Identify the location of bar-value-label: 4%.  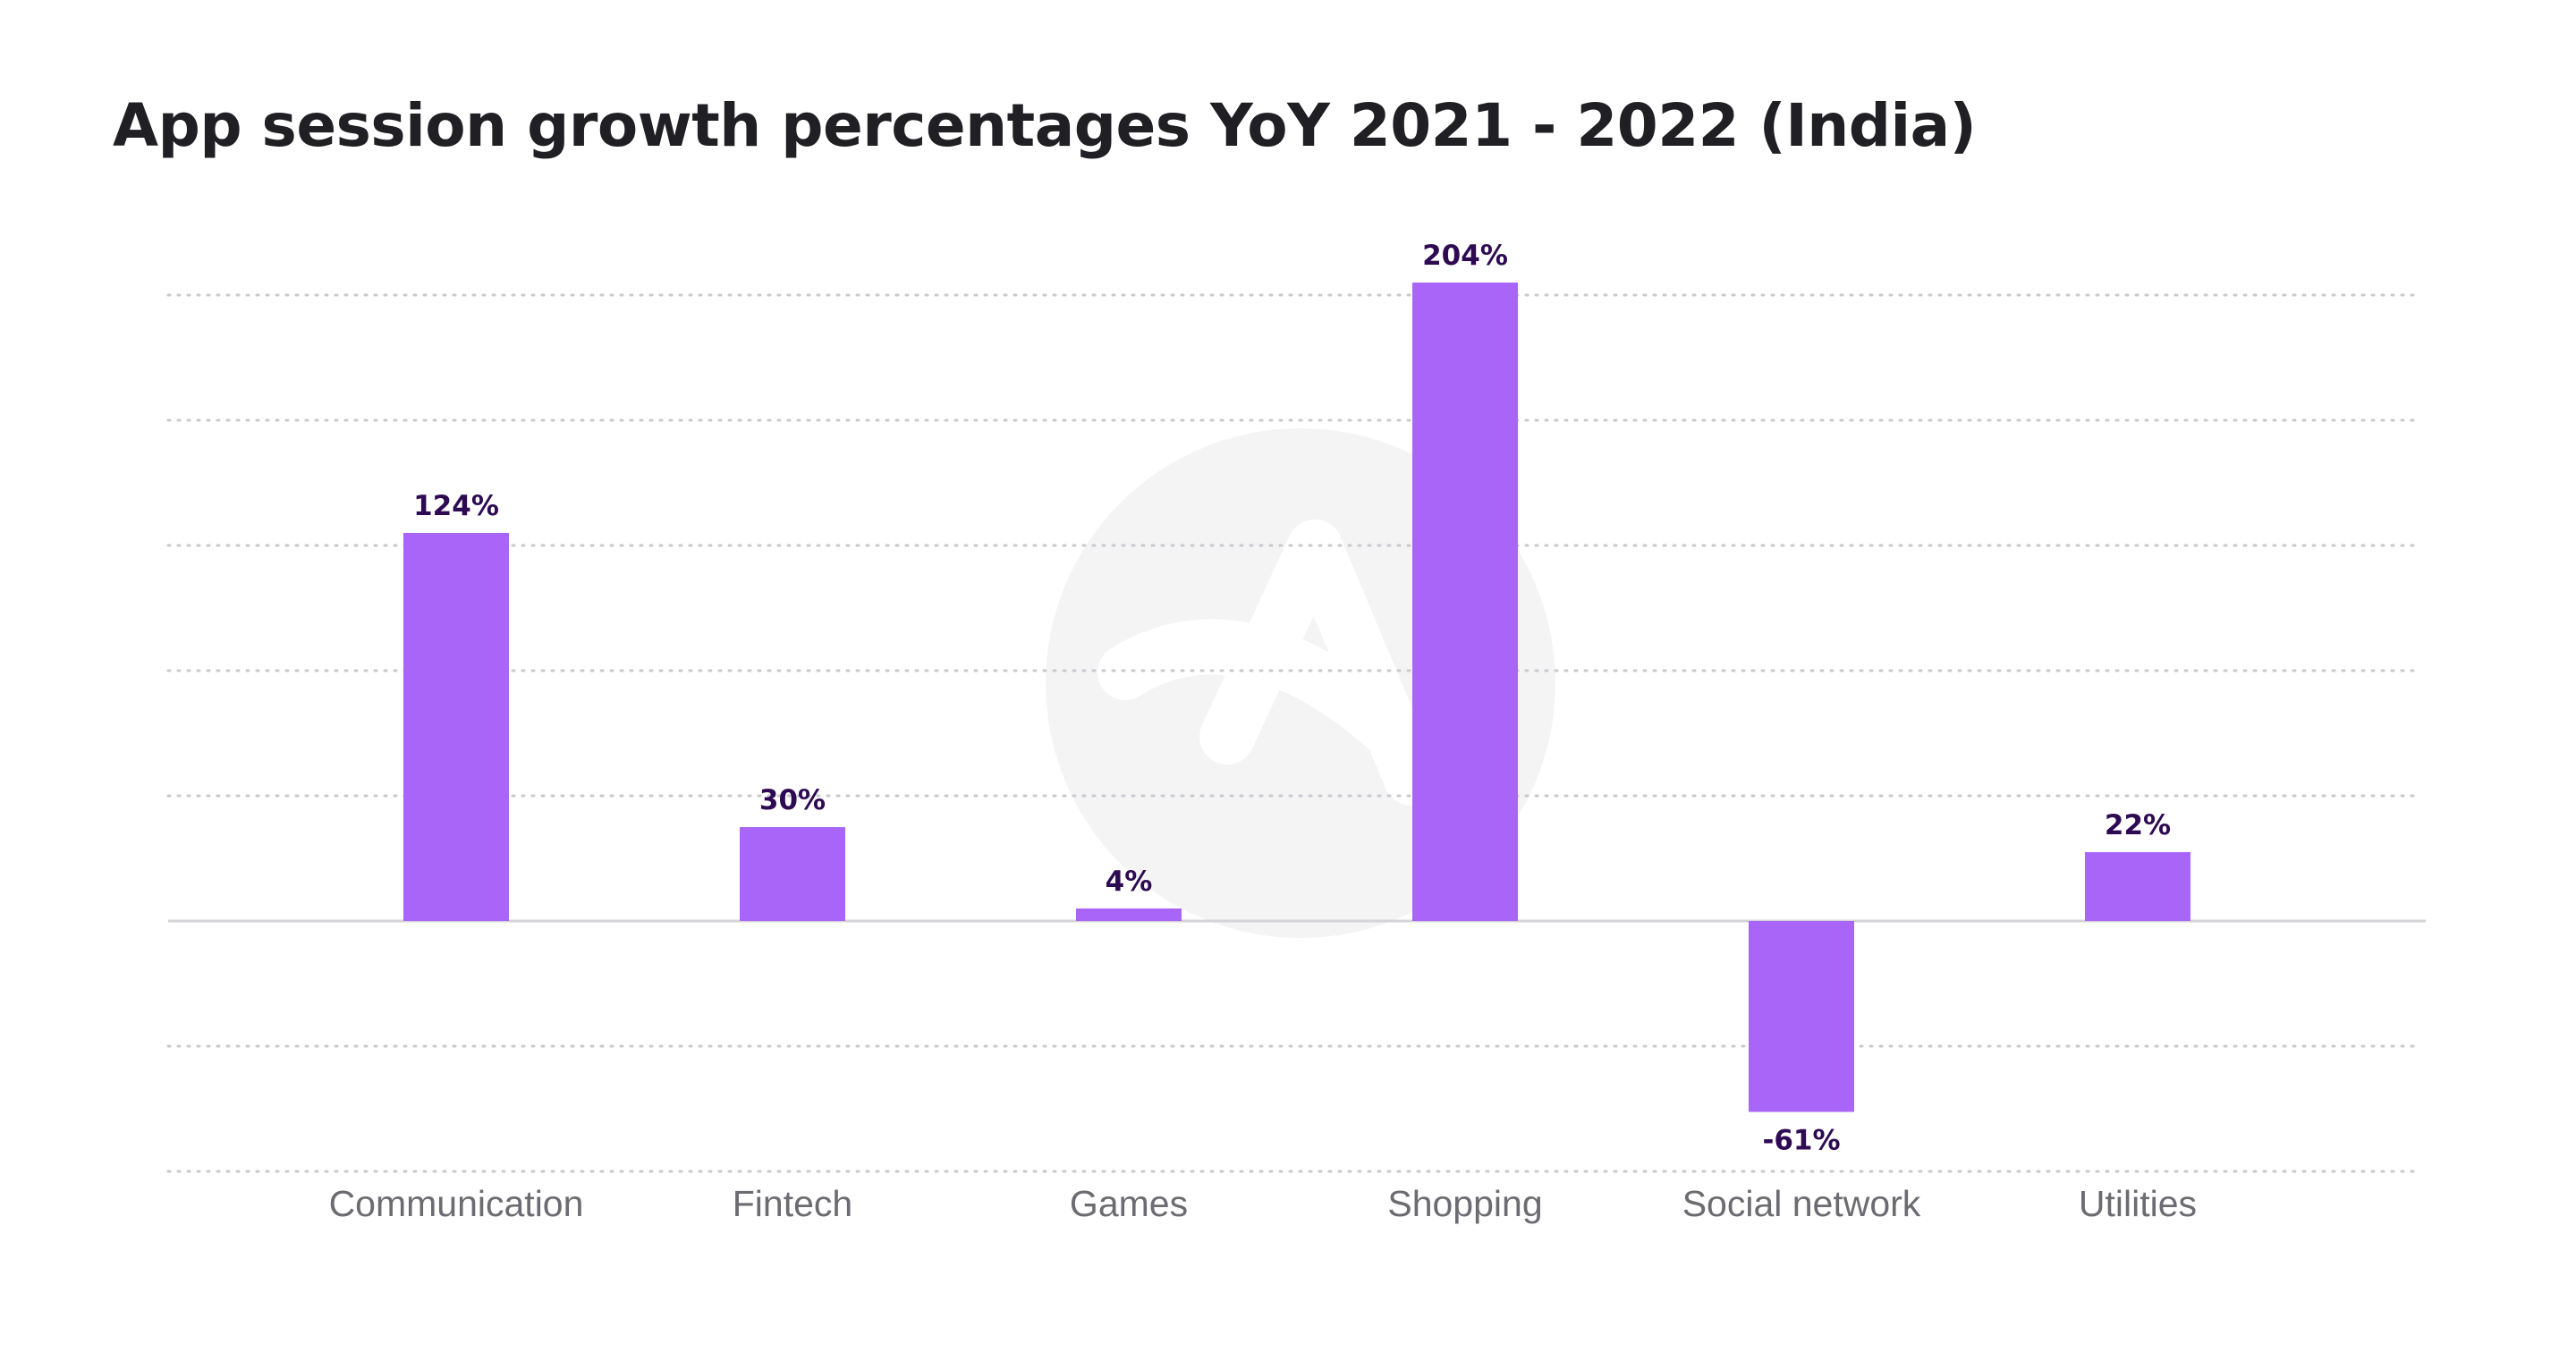
(1129, 882).